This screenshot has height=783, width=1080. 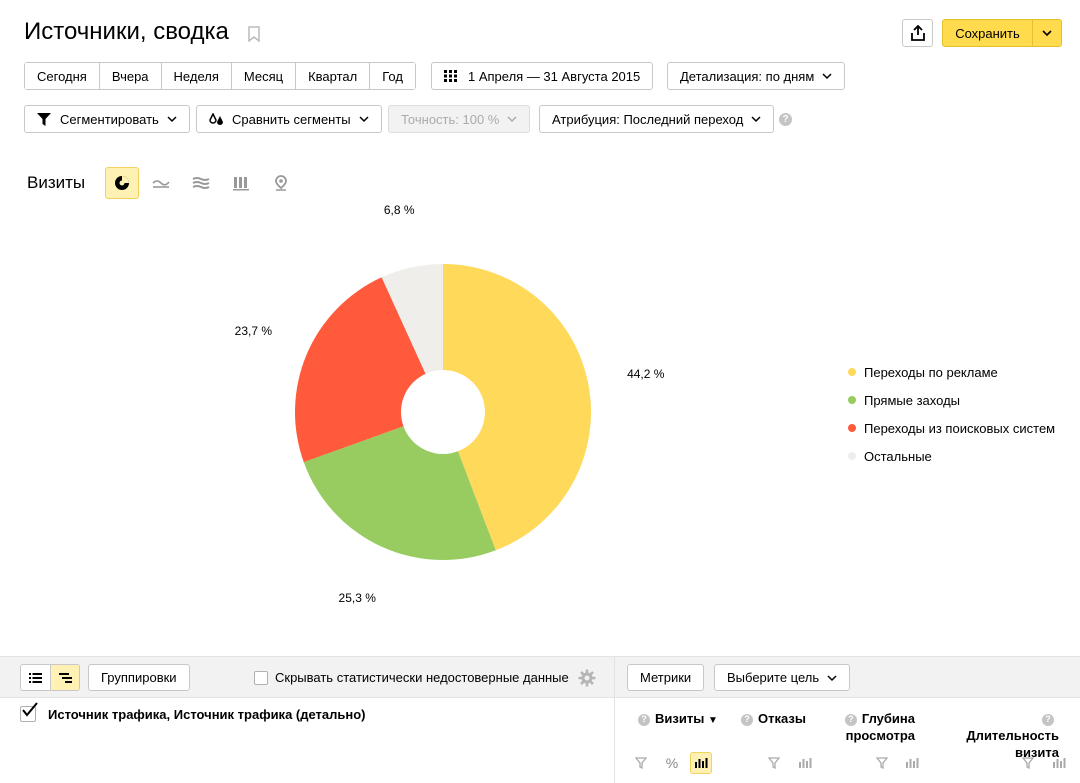 I want to click on compare-drops-icon, so click(x=216, y=118).